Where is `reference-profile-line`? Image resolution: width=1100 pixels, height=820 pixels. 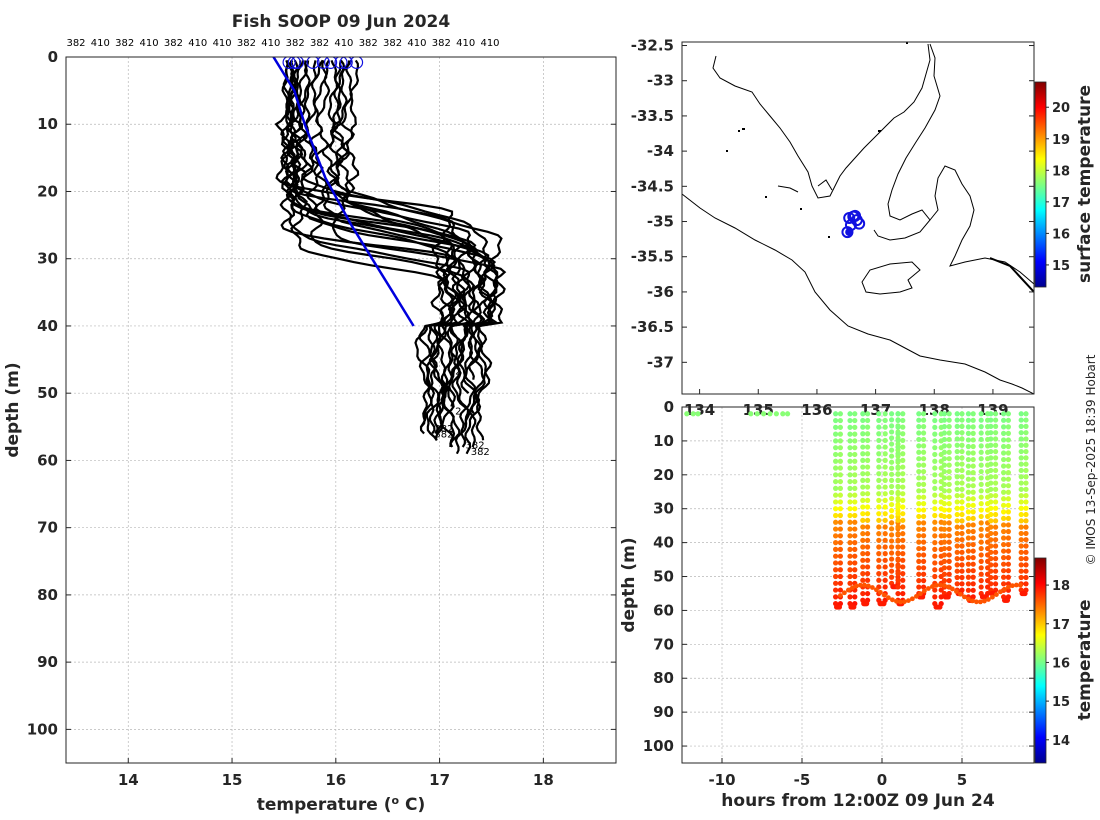 reference-profile-line is located at coordinates (343, 192).